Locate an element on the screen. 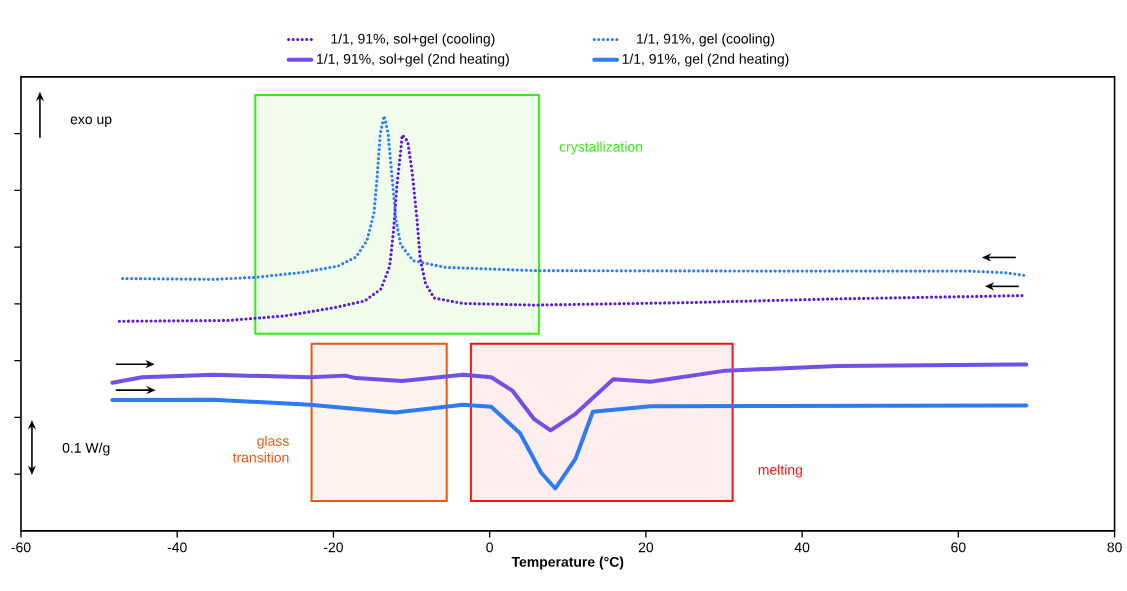 The width and height of the screenshot is (1127, 591). x-tick-label: 40 is located at coordinates (802, 547).